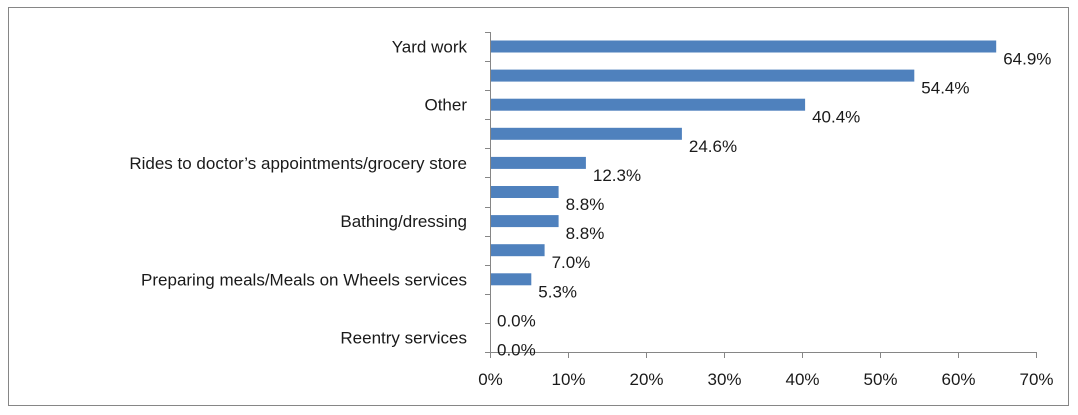  What do you see at coordinates (836, 117) in the screenshot?
I see `data-label: 40.4%` at bounding box center [836, 117].